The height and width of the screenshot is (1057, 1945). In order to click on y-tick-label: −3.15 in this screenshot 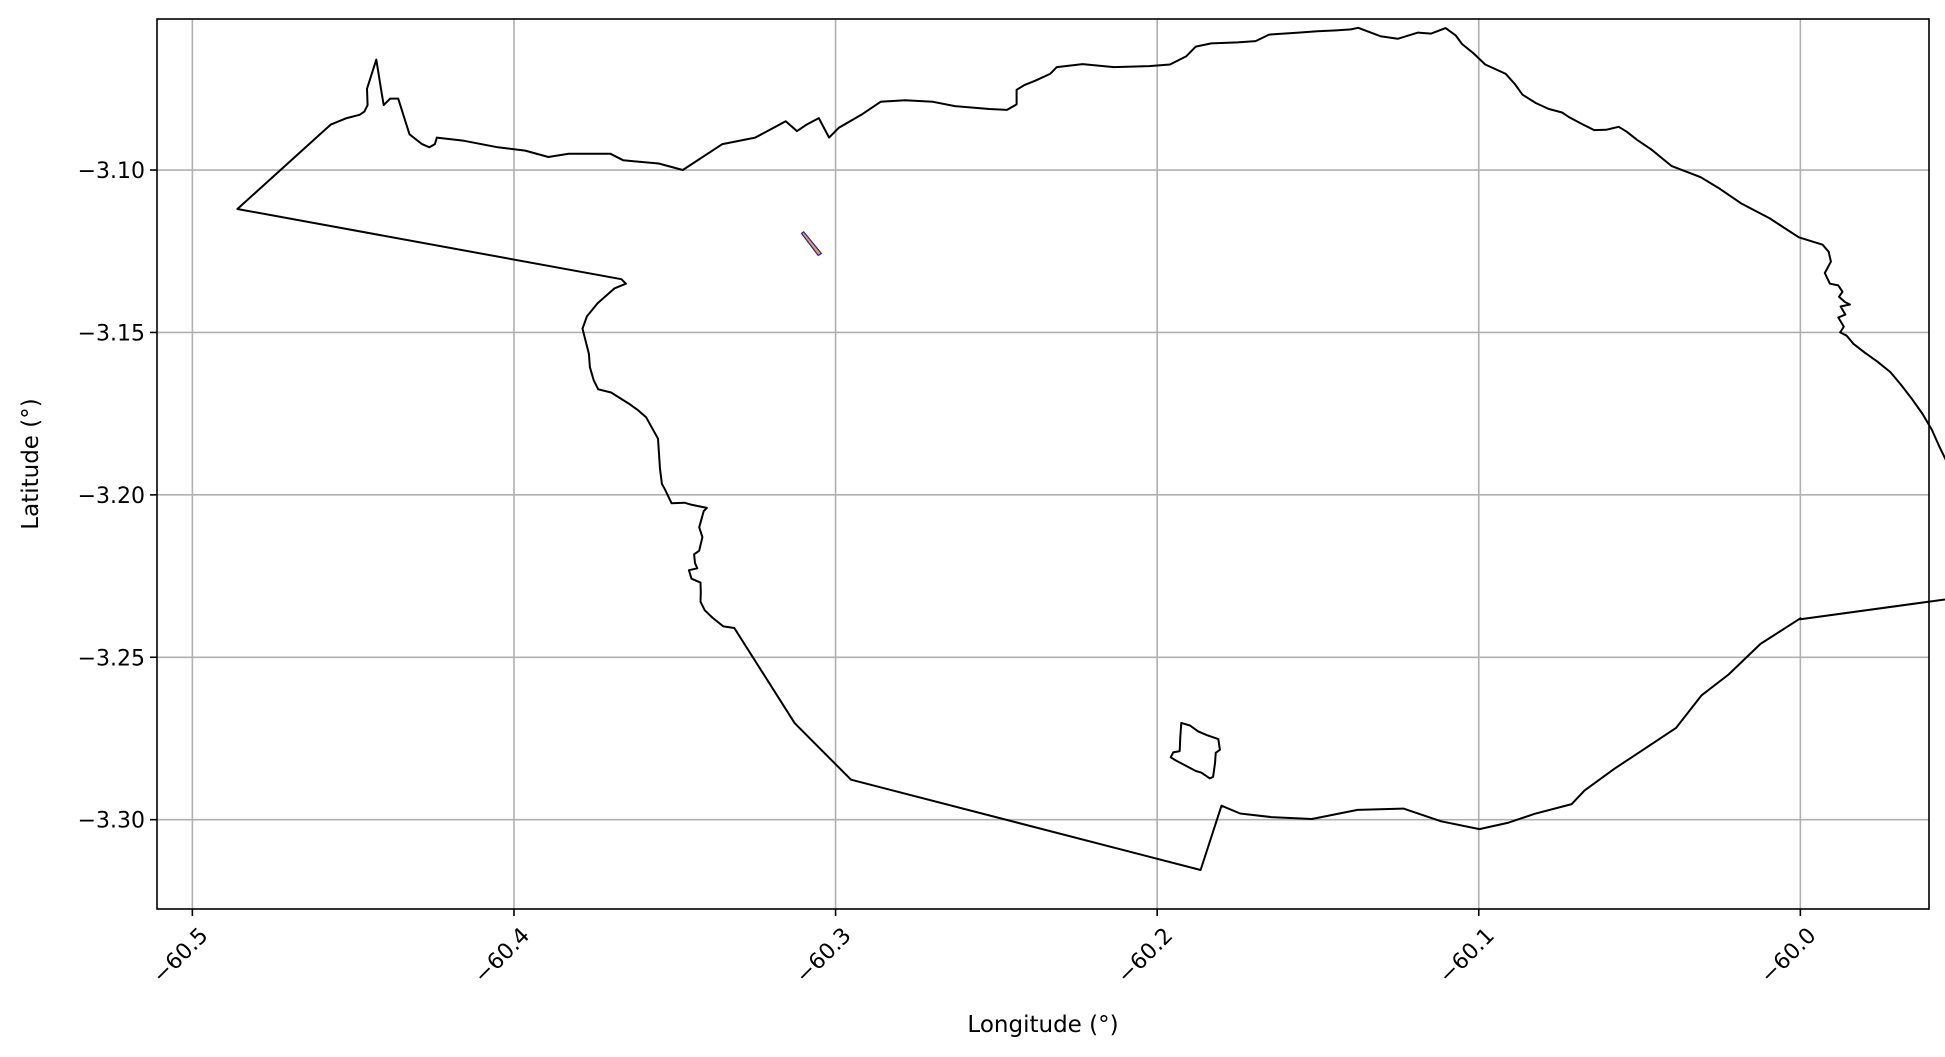, I will do `click(111, 333)`.